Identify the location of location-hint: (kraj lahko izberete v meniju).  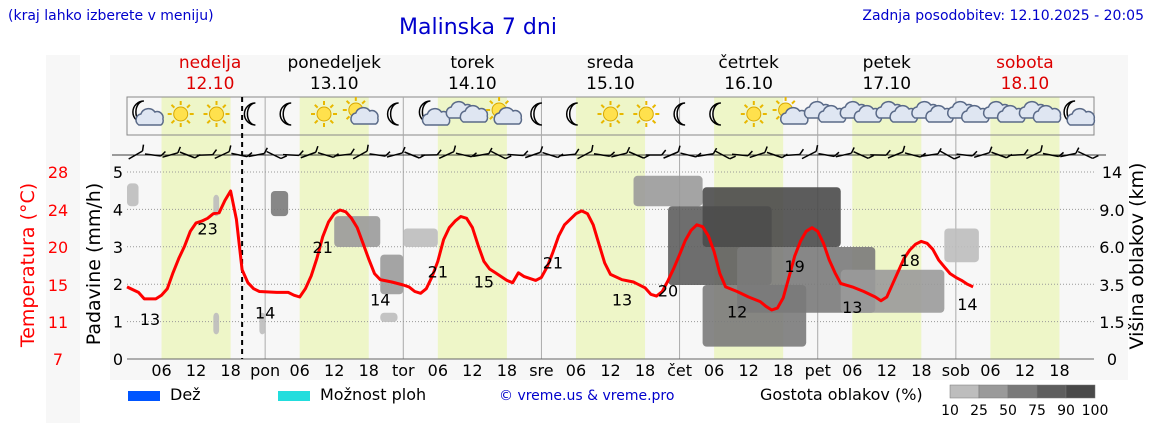
(111, 16).